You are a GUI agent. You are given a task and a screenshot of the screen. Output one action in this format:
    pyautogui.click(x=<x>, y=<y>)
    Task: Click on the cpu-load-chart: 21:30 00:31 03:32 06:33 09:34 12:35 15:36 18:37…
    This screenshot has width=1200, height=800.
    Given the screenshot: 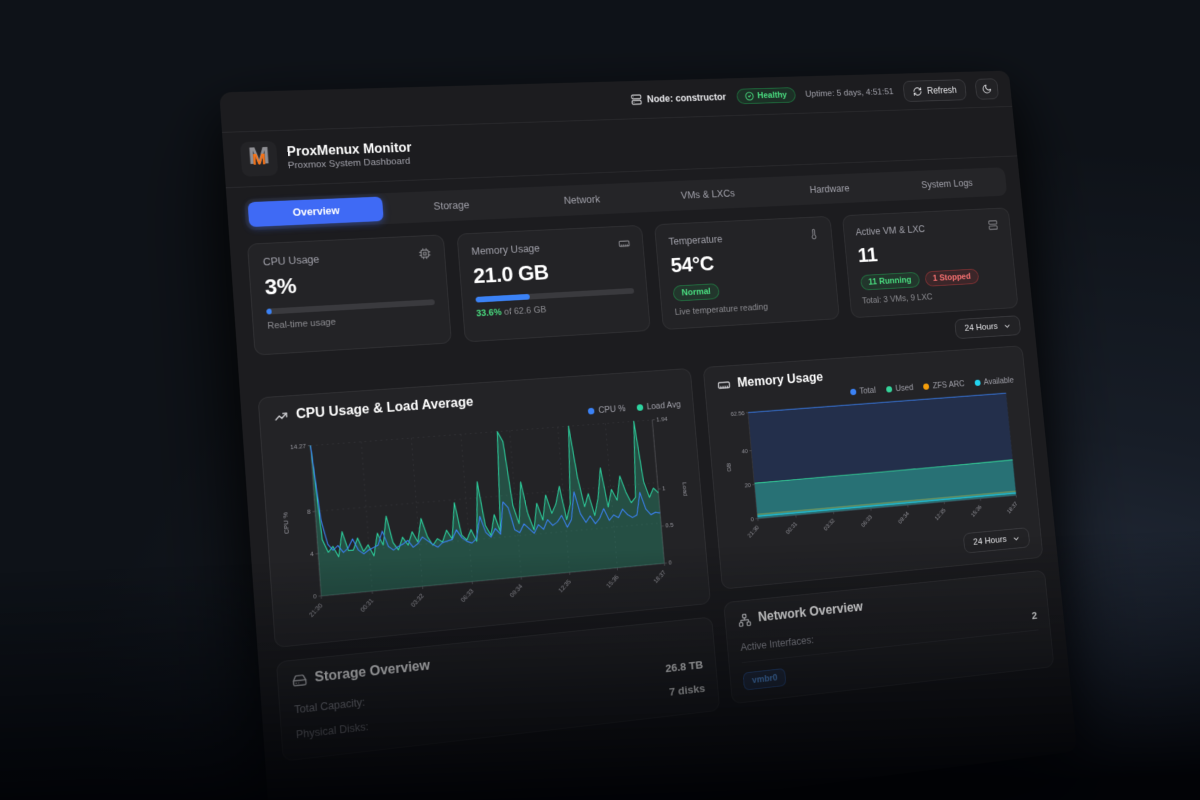 What is the action you would take?
    pyautogui.click(x=485, y=518)
    